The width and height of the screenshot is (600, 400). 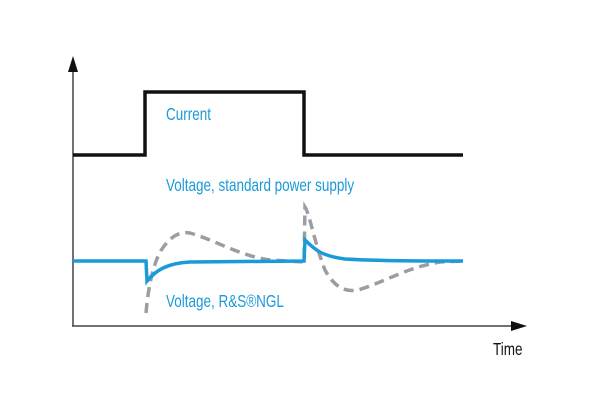 I want to click on x-axis-arrow-icon, so click(x=519, y=326).